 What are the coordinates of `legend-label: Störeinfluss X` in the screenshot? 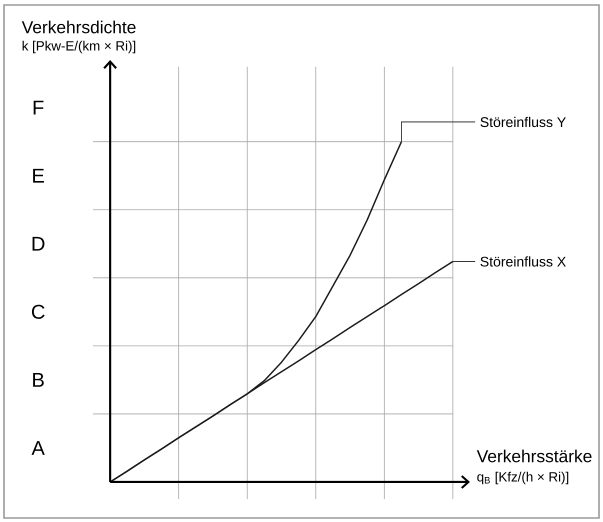 It's located at (523, 261).